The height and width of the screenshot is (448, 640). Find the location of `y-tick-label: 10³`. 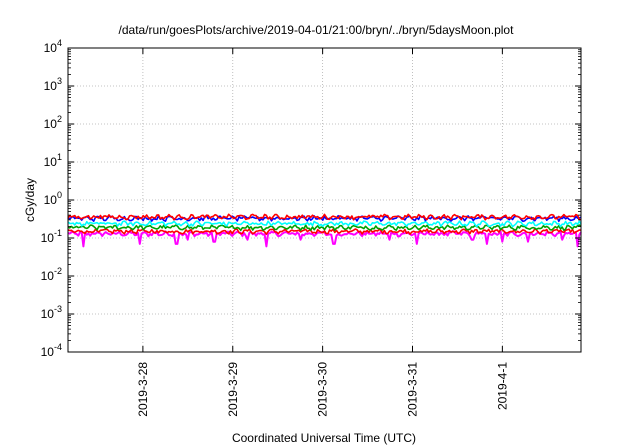

y-tick-label: 10³ is located at coordinates (53, 84).